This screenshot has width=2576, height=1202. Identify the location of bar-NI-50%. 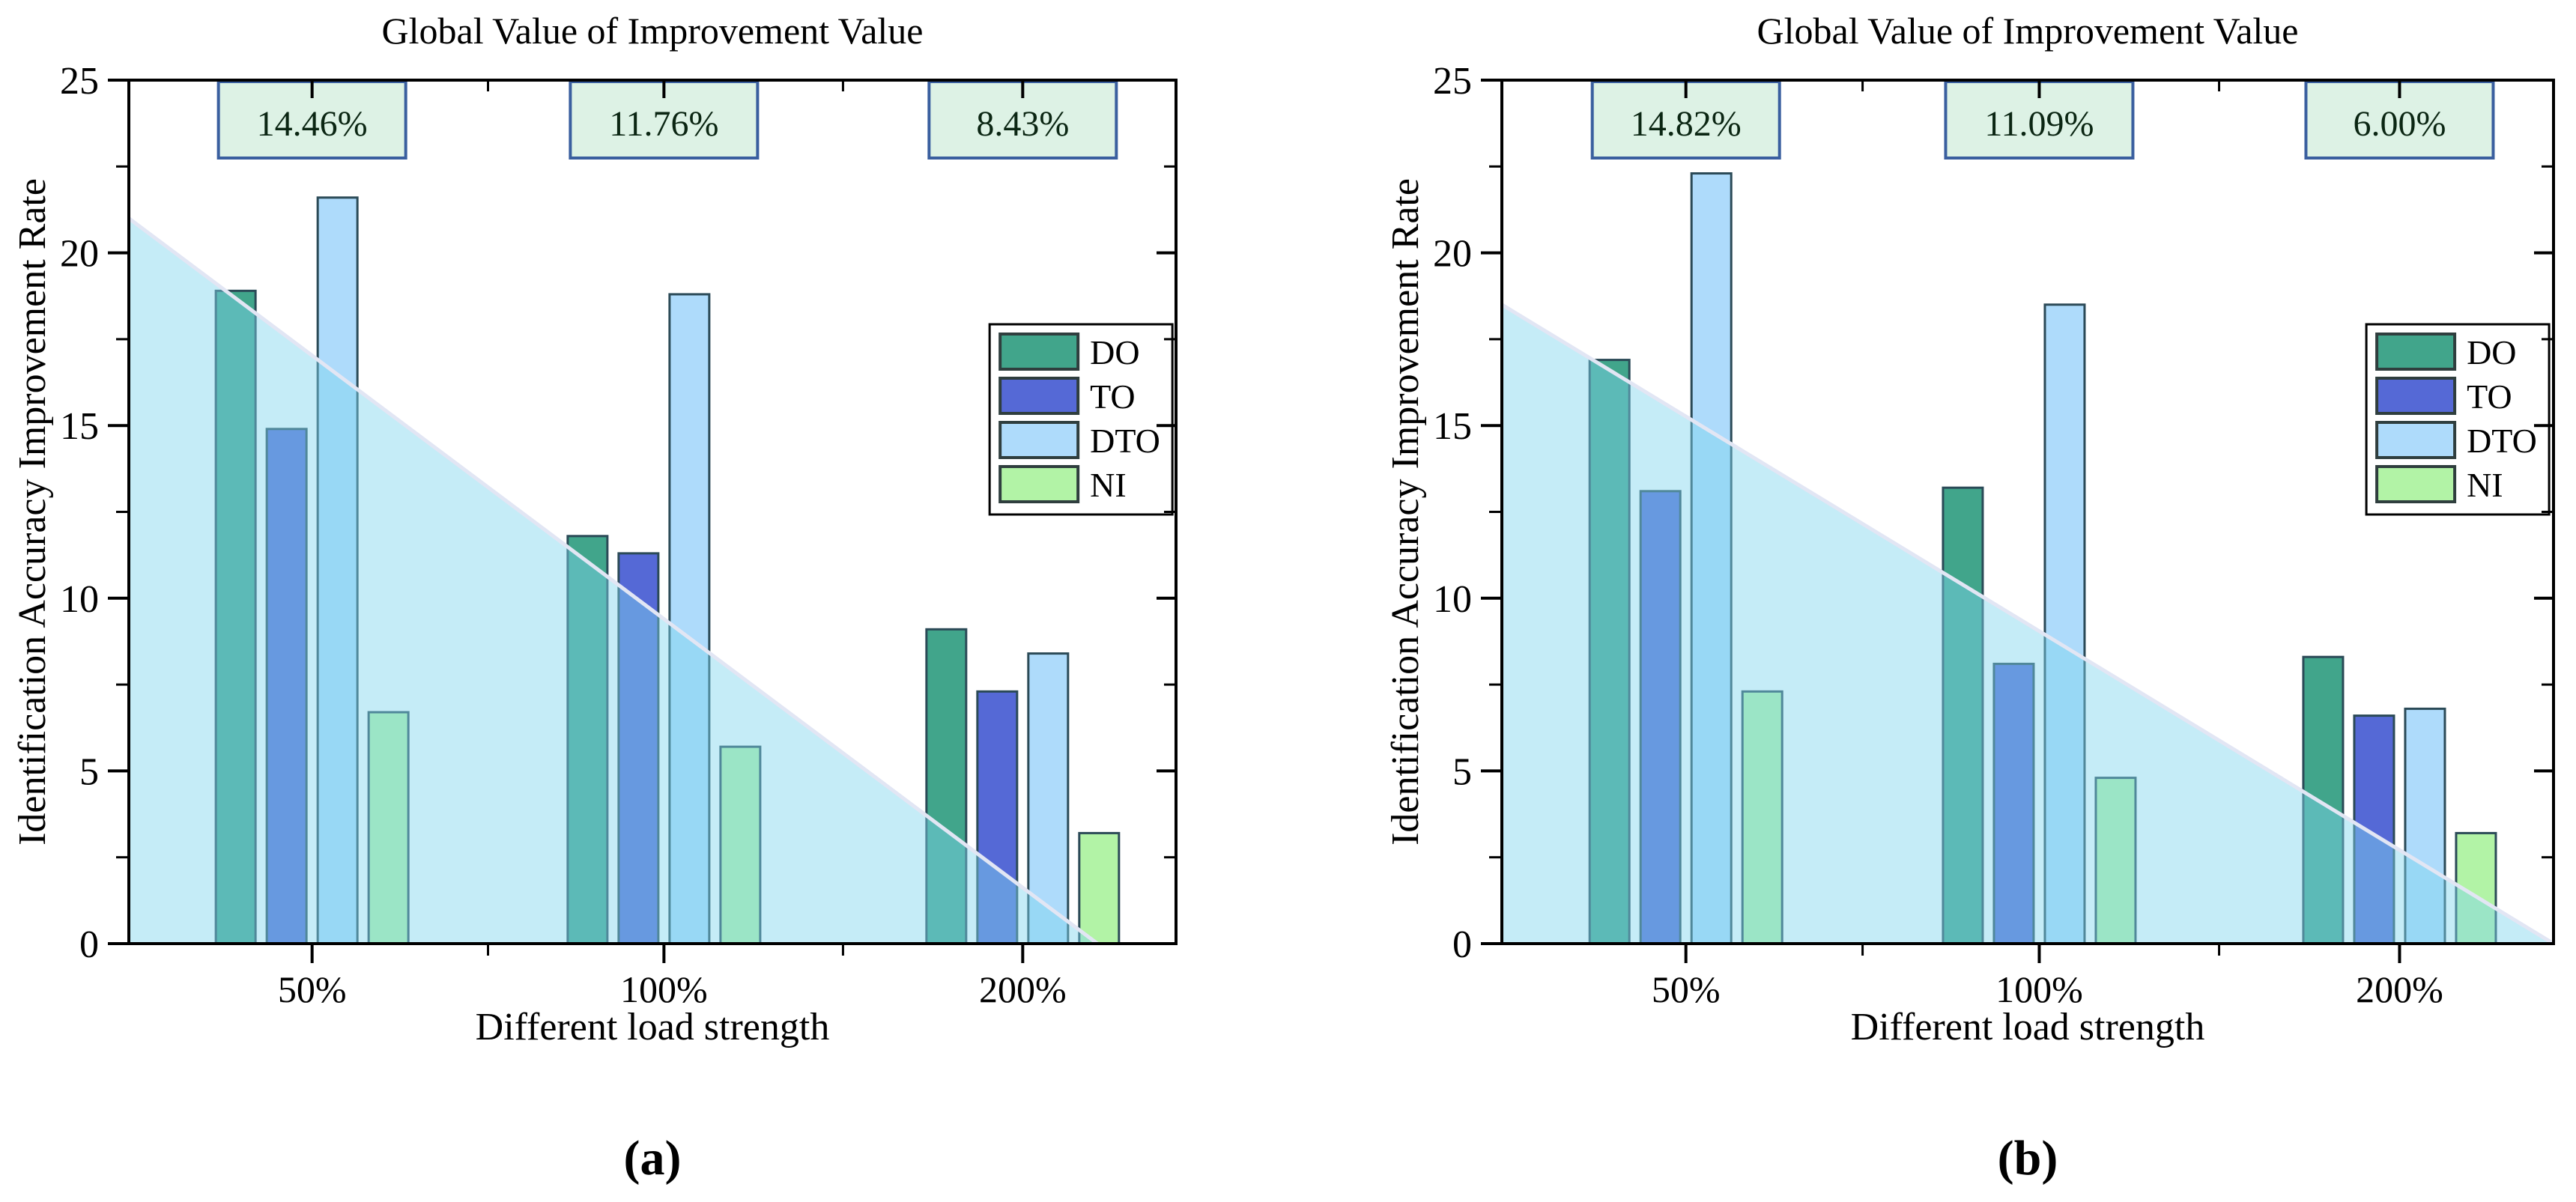
(1762, 817).